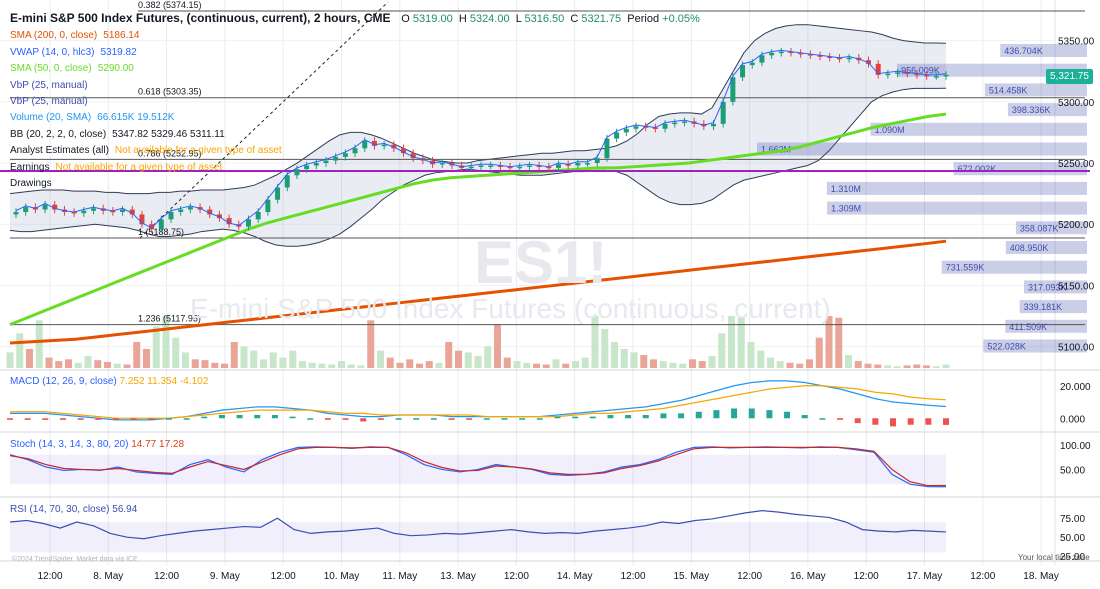 Image resolution: width=1100 pixels, height=589 pixels. What do you see at coordinates (54, 36) in the screenshot?
I see `indicator-label: SMA (200, 0, close)` at bounding box center [54, 36].